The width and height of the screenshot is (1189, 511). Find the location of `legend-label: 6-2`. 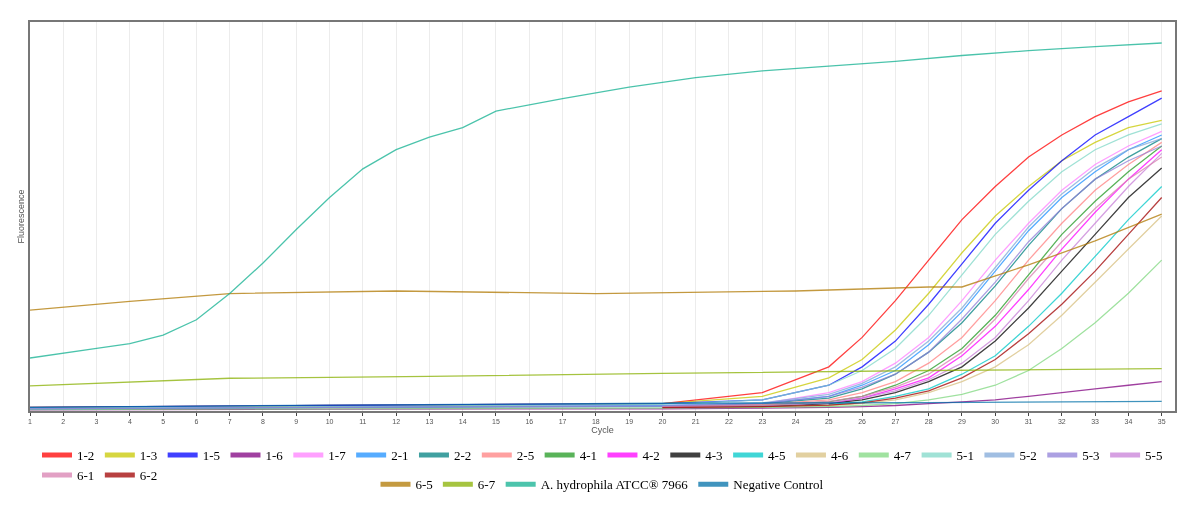

legend-label: 6-2 is located at coordinates (148, 476).